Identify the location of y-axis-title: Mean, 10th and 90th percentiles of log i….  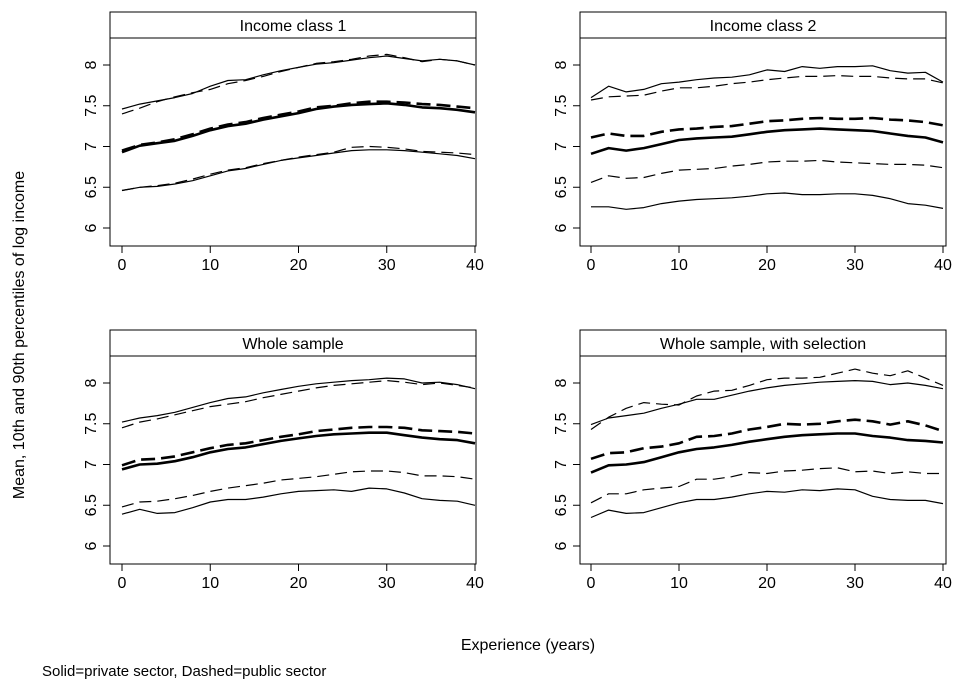
(19, 335).